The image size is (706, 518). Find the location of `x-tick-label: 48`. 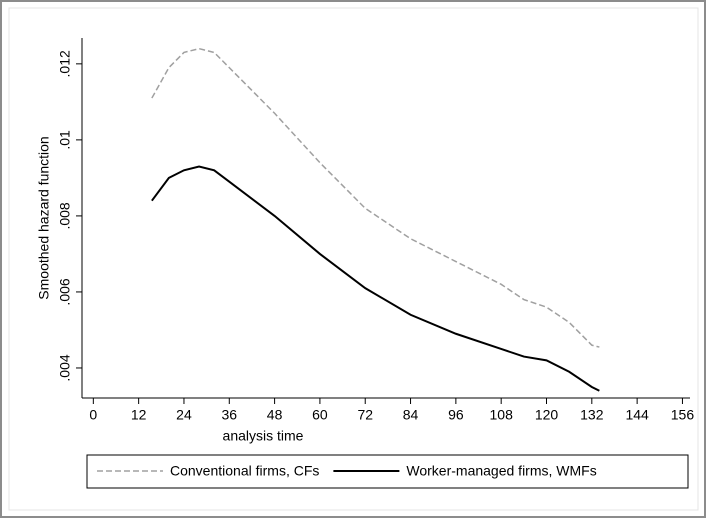

x-tick-label: 48 is located at coordinates (275, 415).